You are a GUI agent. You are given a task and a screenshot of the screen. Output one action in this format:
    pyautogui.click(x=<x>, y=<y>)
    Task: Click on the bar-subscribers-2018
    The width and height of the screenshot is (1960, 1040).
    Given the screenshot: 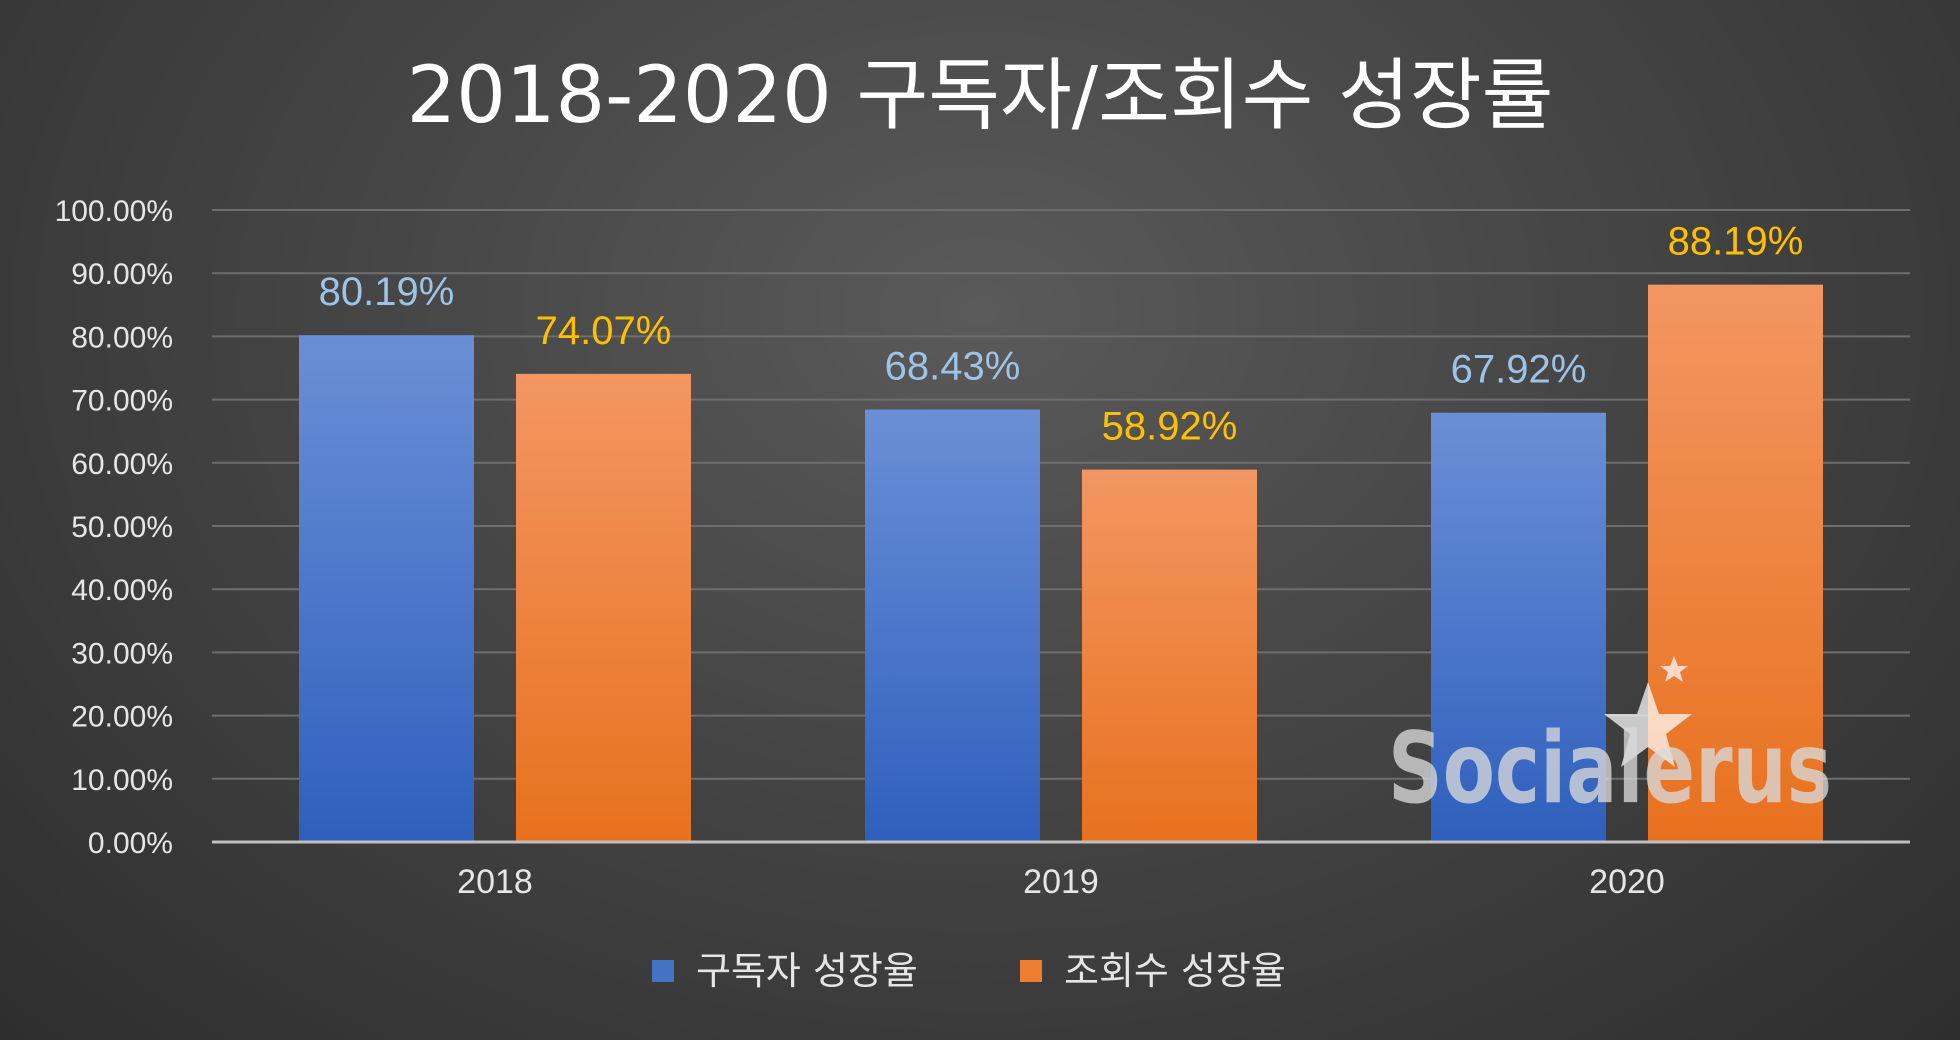 What is the action you would take?
    pyautogui.click(x=386, y=588)
    